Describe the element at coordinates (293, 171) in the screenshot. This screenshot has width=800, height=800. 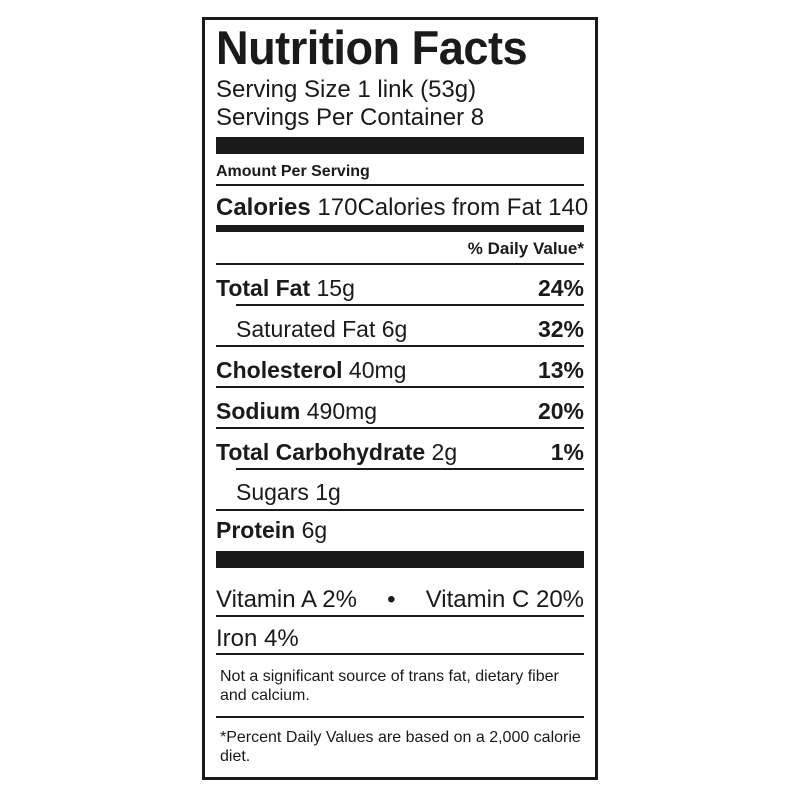
I see `amount-per-serving: Amount Per Serving` at that location.